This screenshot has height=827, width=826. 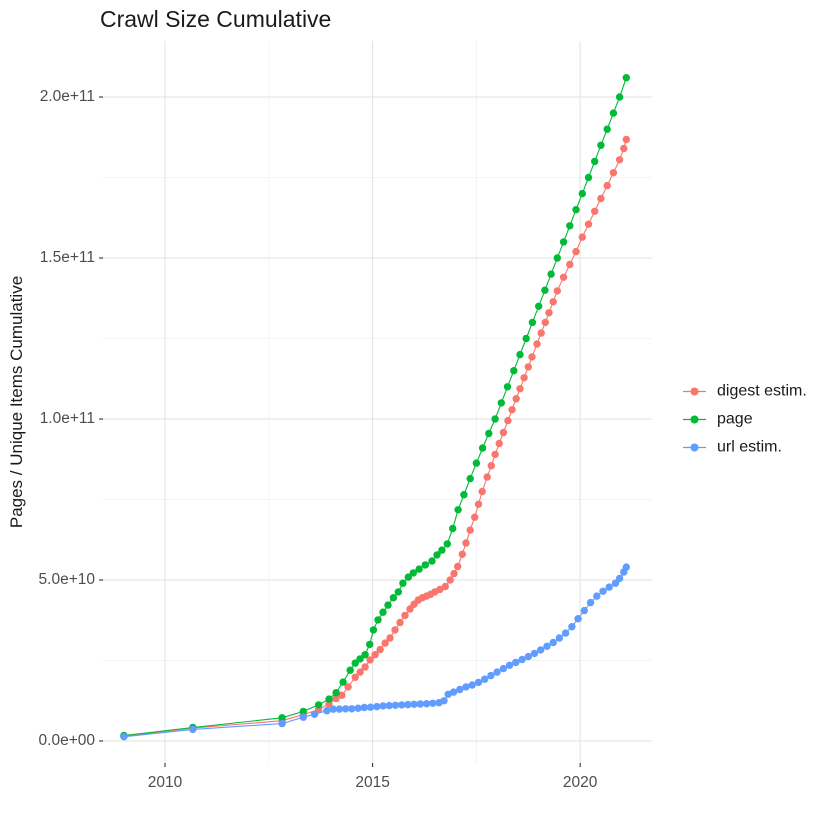 What do you see at coordinates (745, 391) in the screenshot?
I see `legend-item-digest-estim: digest estim.` at bounding box center [745, 391].